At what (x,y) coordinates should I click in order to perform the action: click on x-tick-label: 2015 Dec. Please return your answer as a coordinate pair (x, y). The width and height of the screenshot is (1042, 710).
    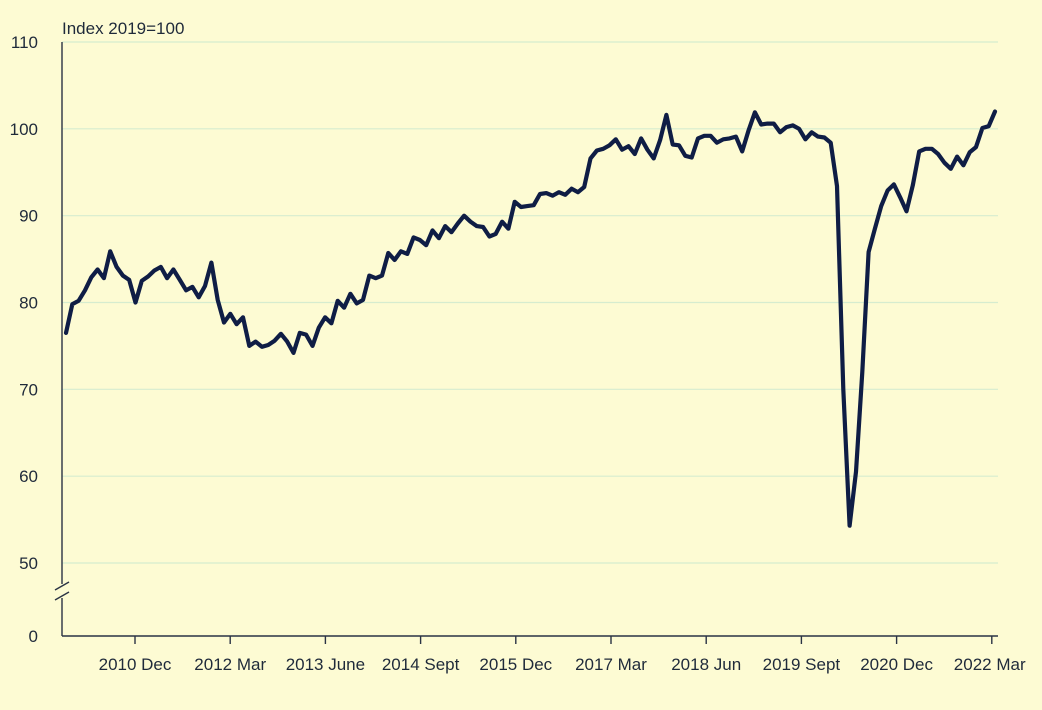
    Looking at the image, I should click on (515, 664).